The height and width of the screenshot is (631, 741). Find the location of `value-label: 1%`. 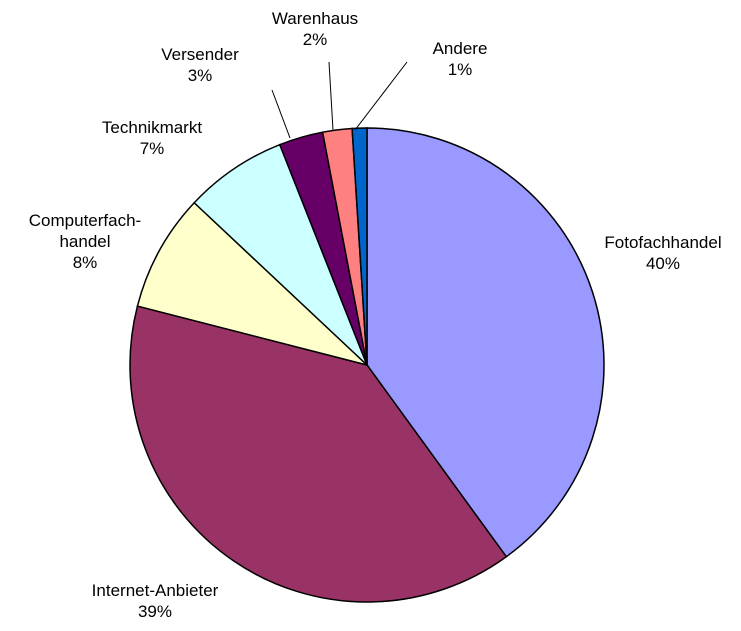

value-label: 1% is located at coordinates (460, 69).